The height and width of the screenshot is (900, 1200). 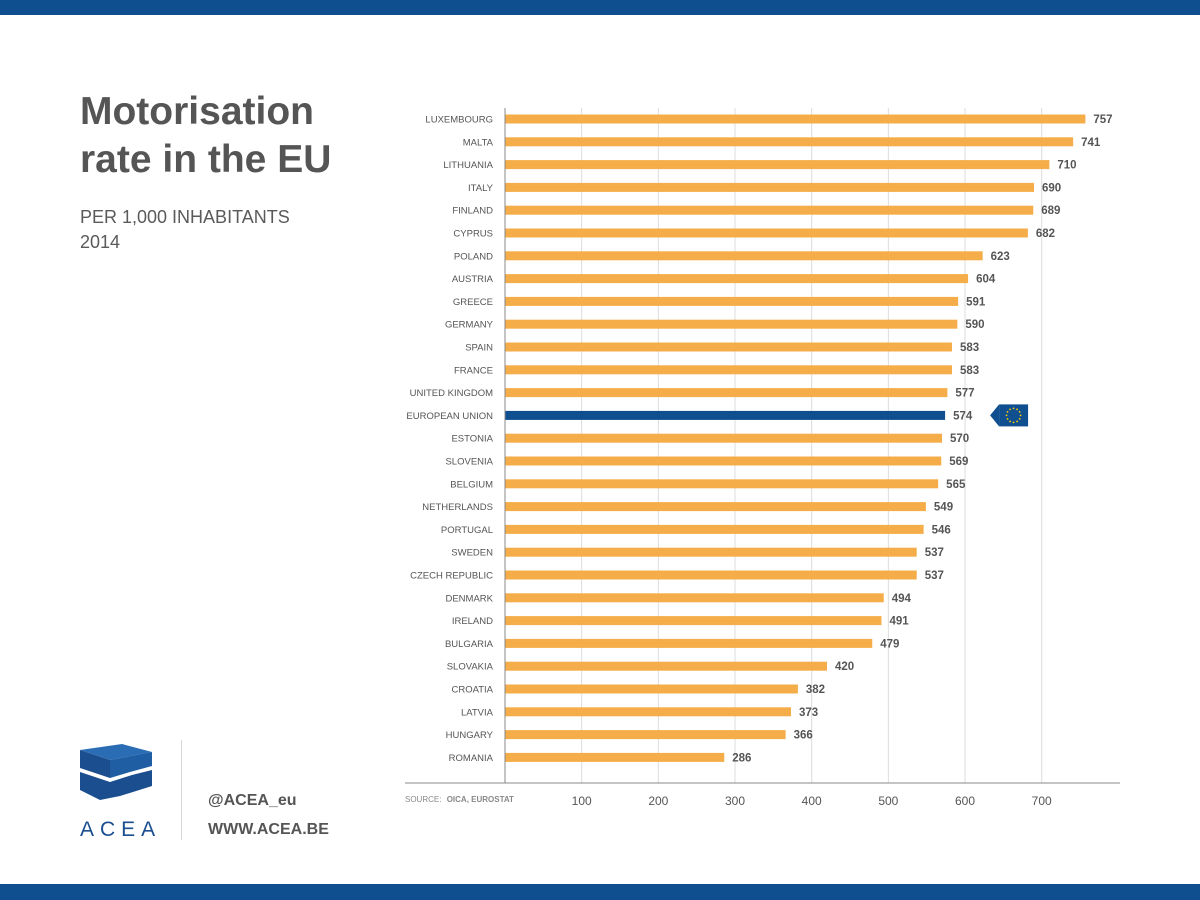 I want to click on category-label: IRELAND, so click(x=472, y=621).